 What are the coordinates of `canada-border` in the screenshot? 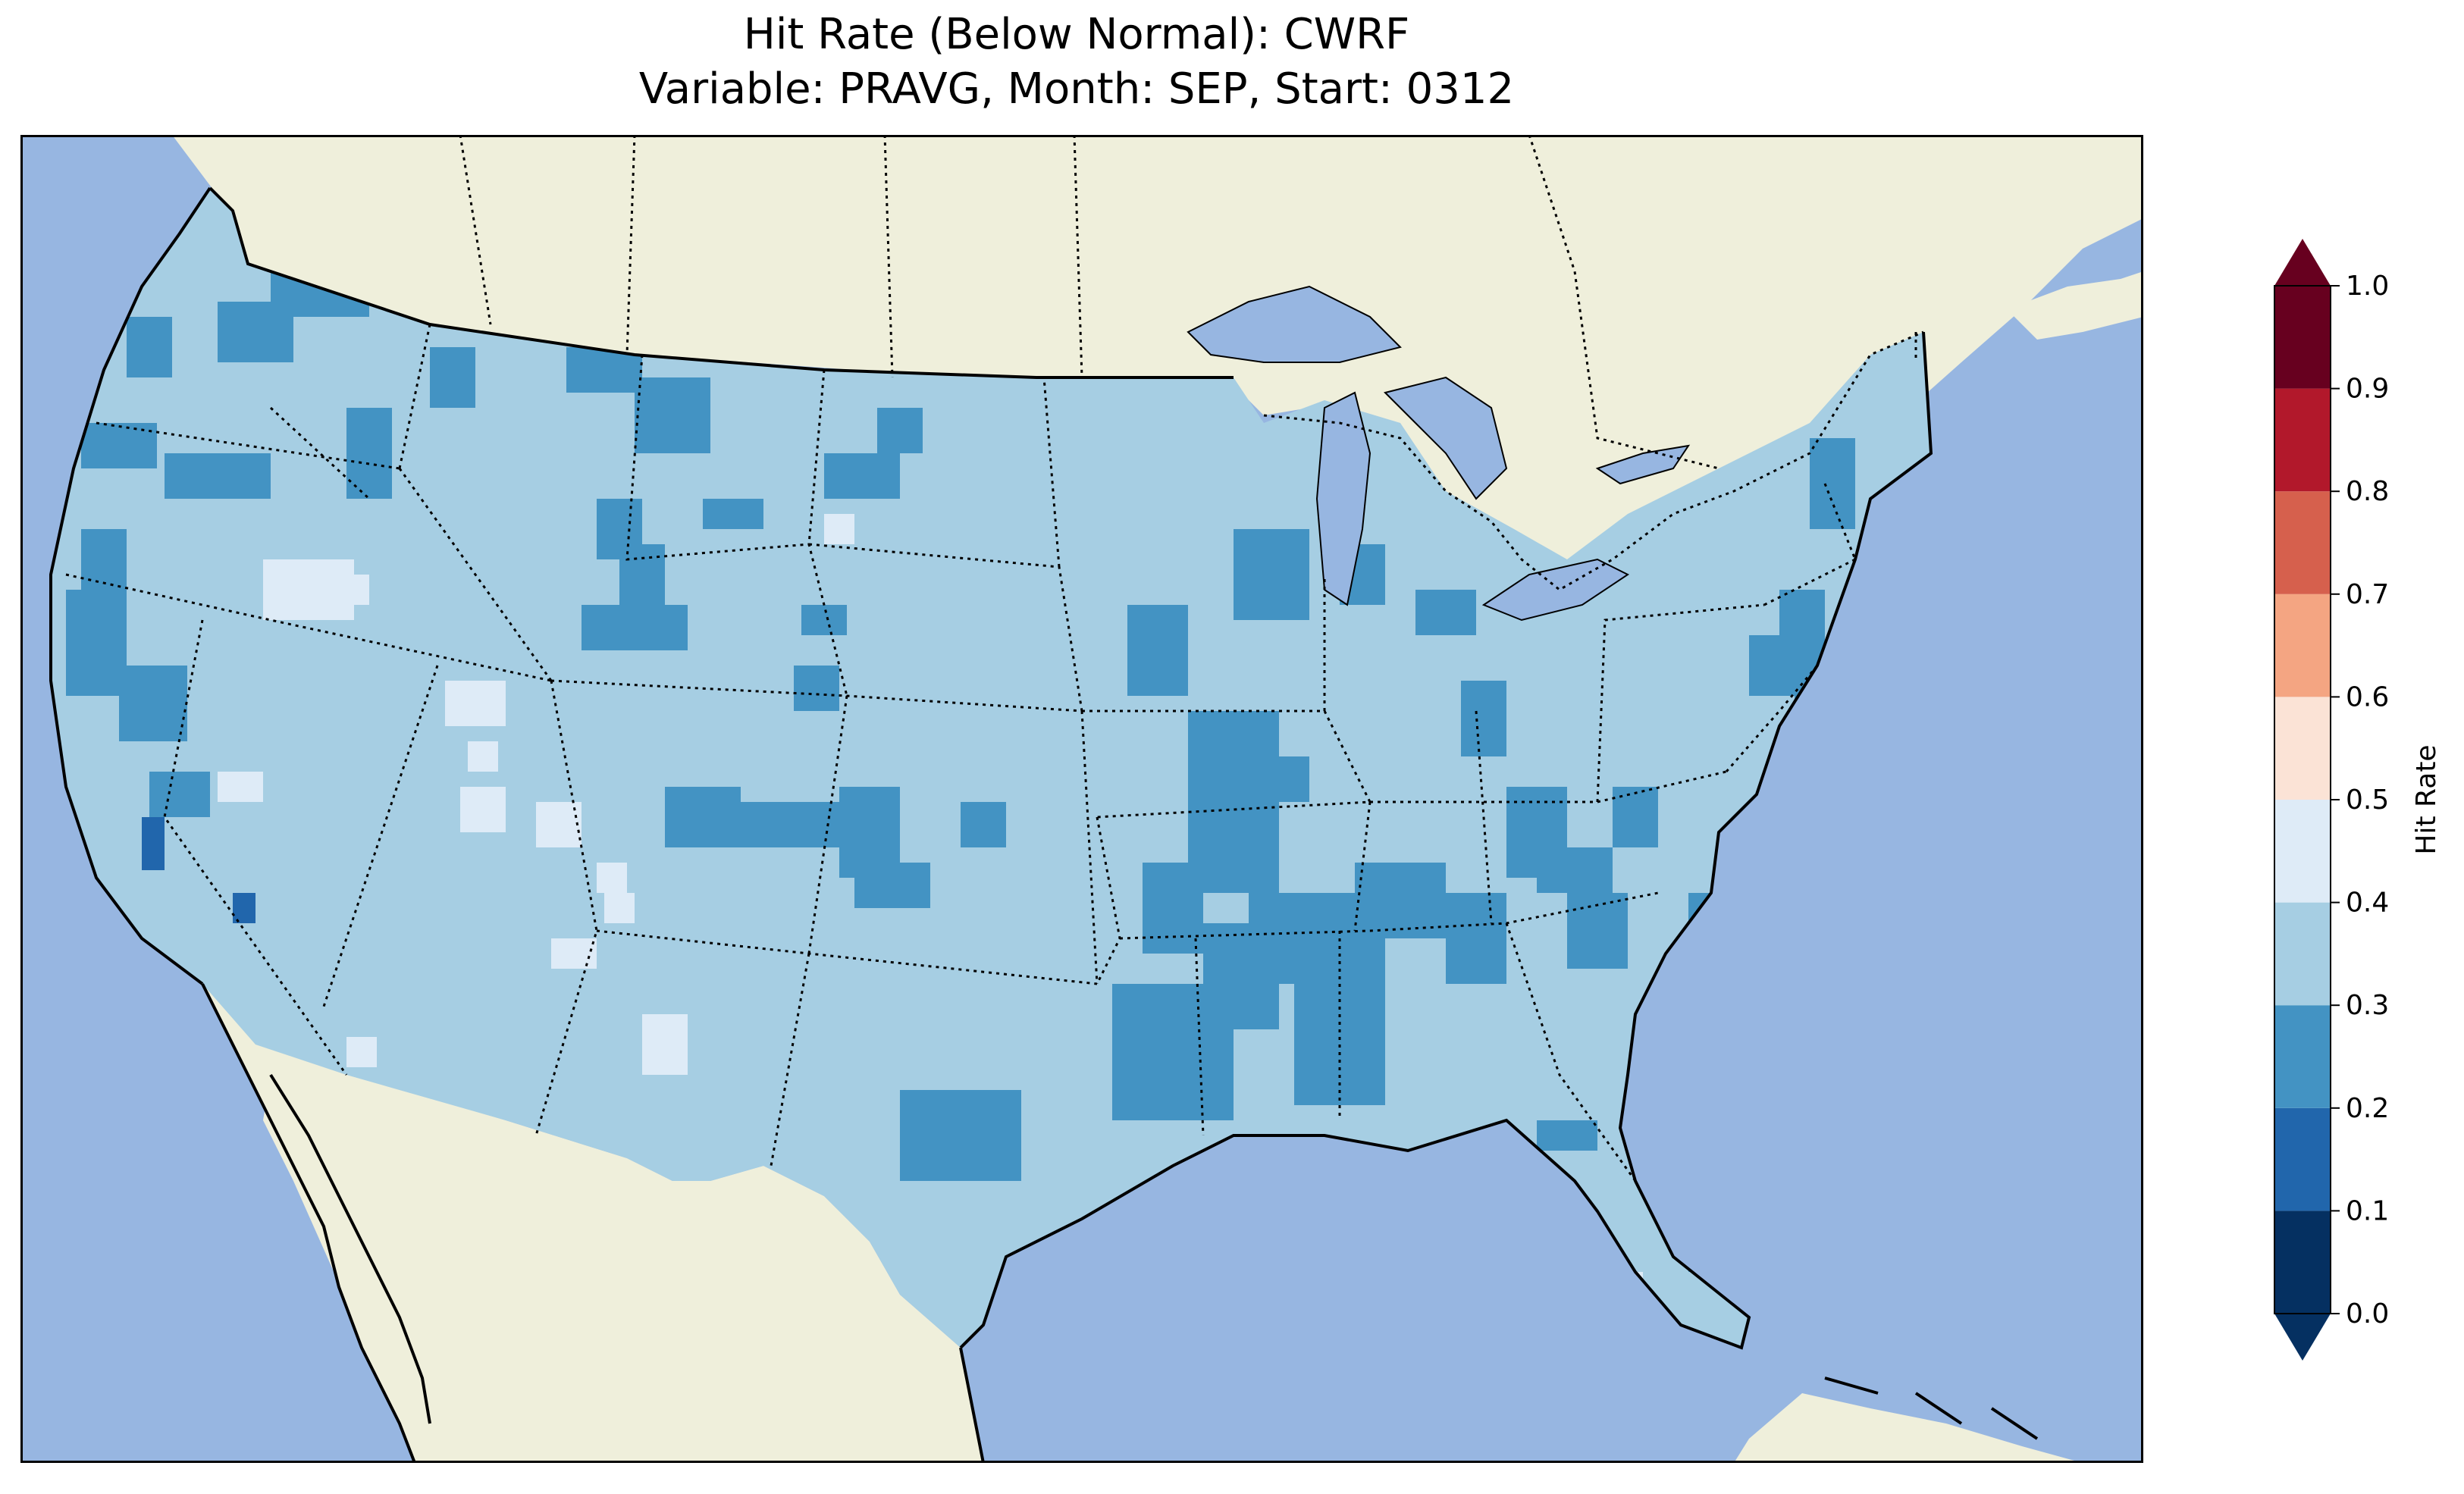 It's located at (1594, 460).